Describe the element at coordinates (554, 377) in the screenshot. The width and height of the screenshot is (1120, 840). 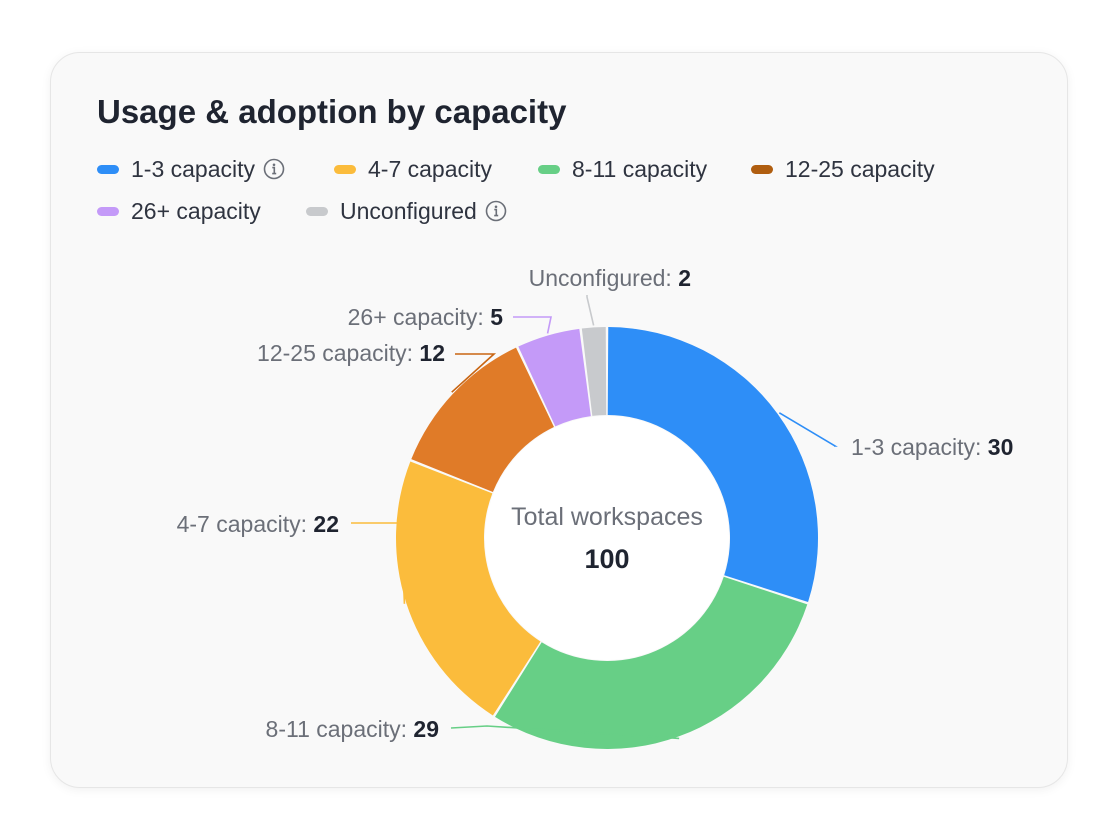
I see `donut-slice-26plus-capacity` at that location.